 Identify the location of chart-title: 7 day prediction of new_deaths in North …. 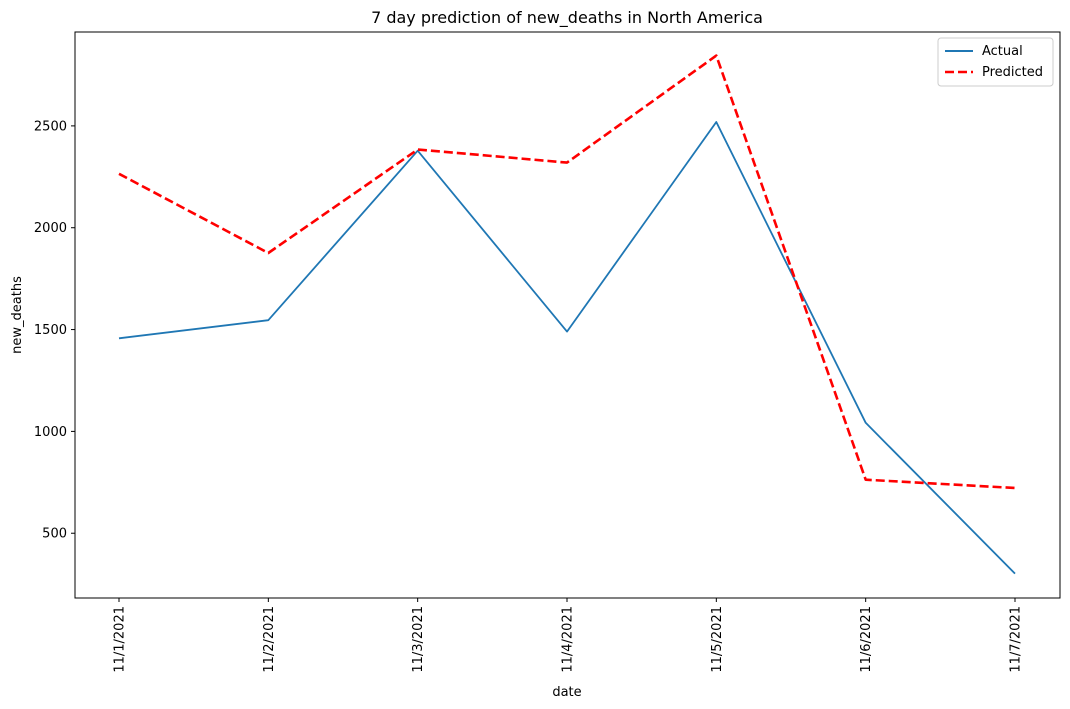
(567, 18).